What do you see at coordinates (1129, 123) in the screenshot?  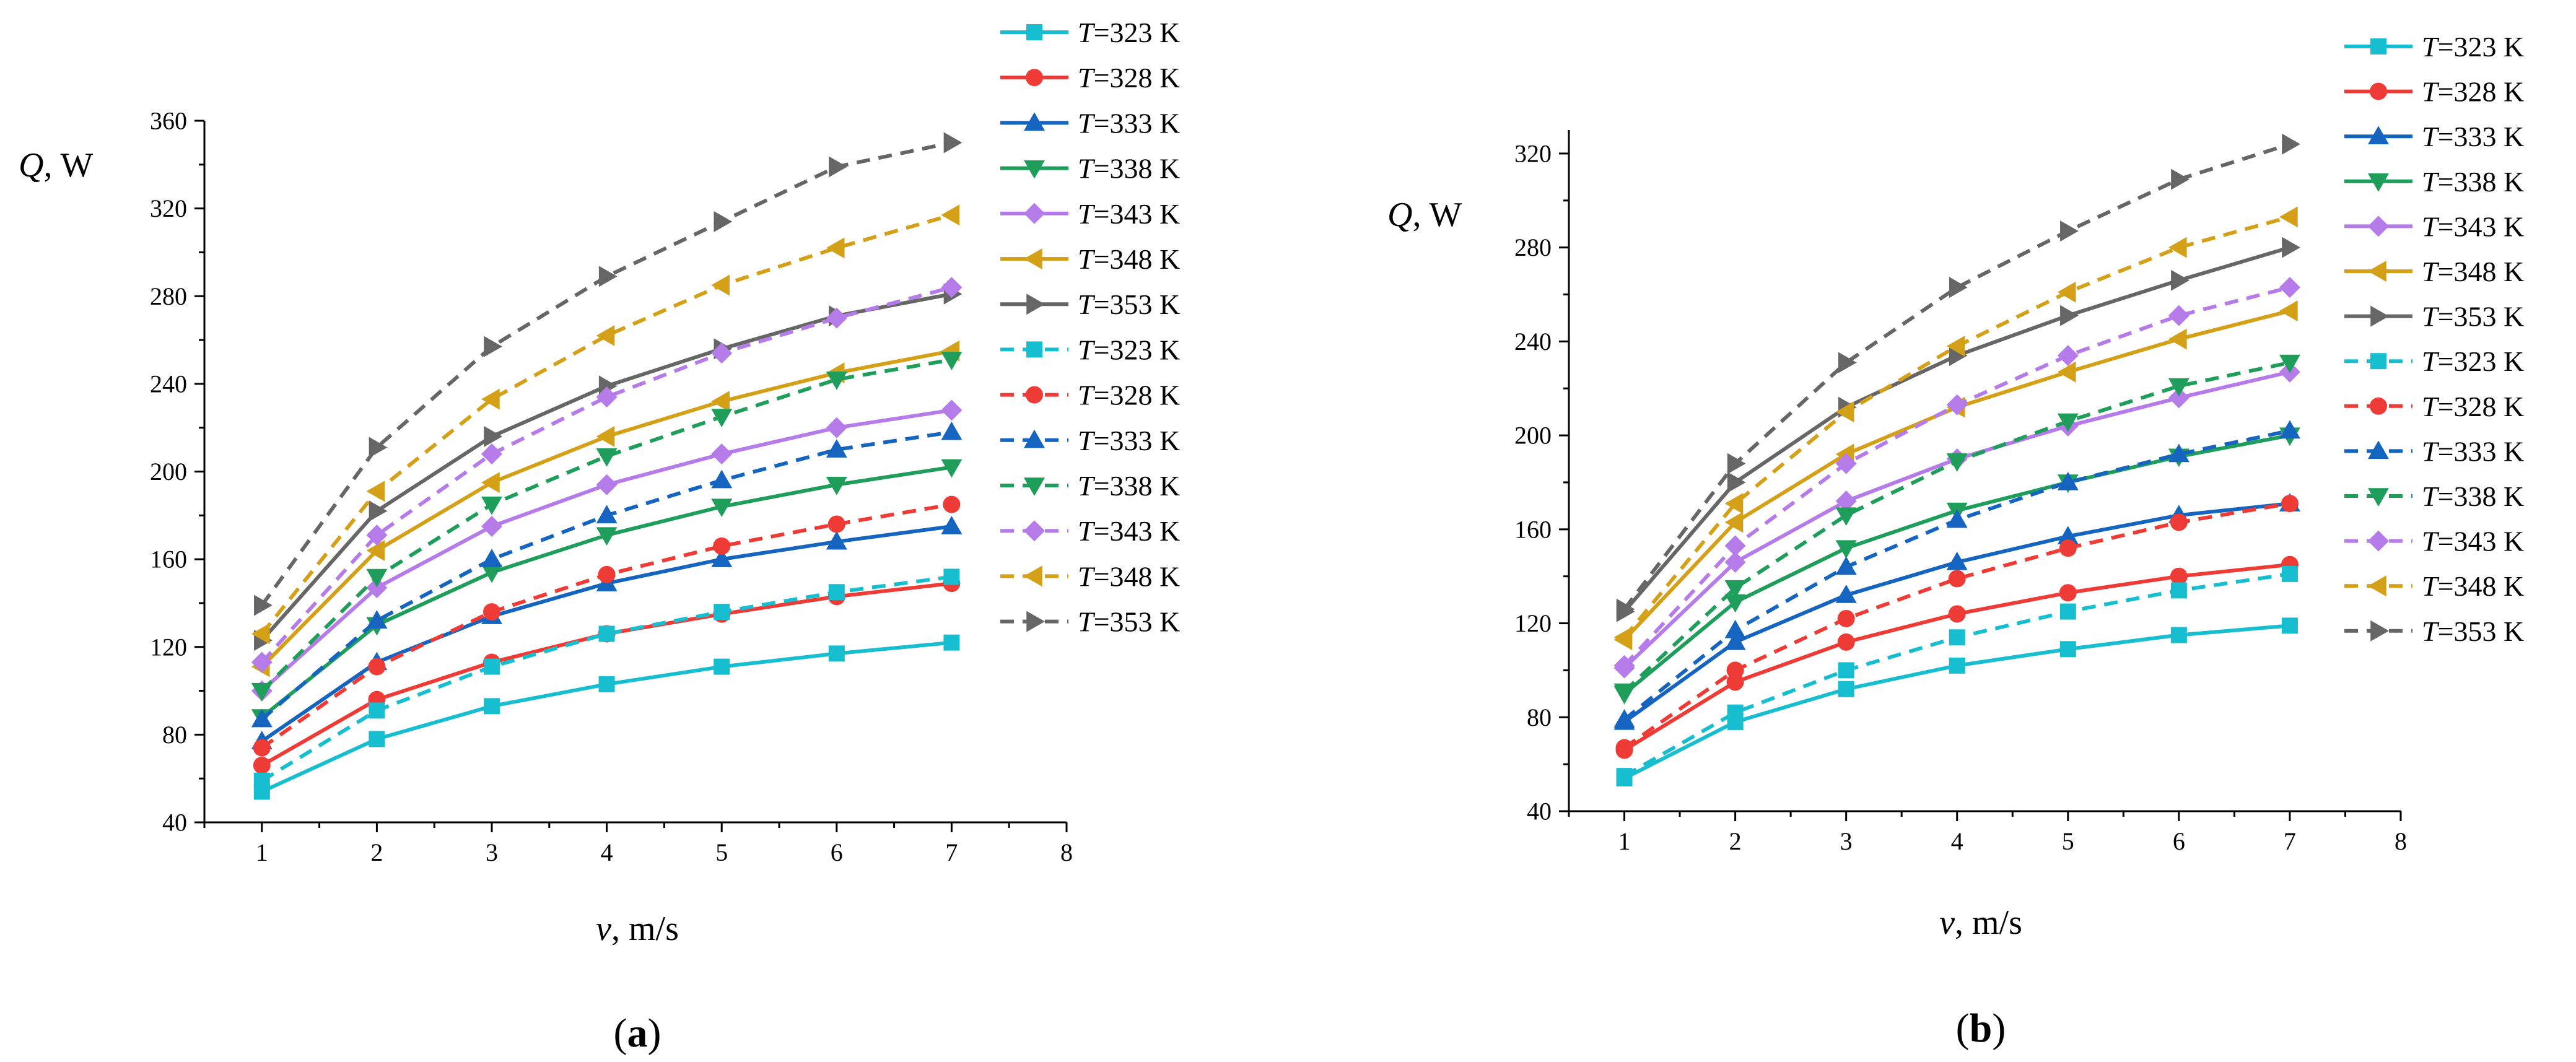 I see `legend-label: T=333 K` at bounding box center [1129, 123].